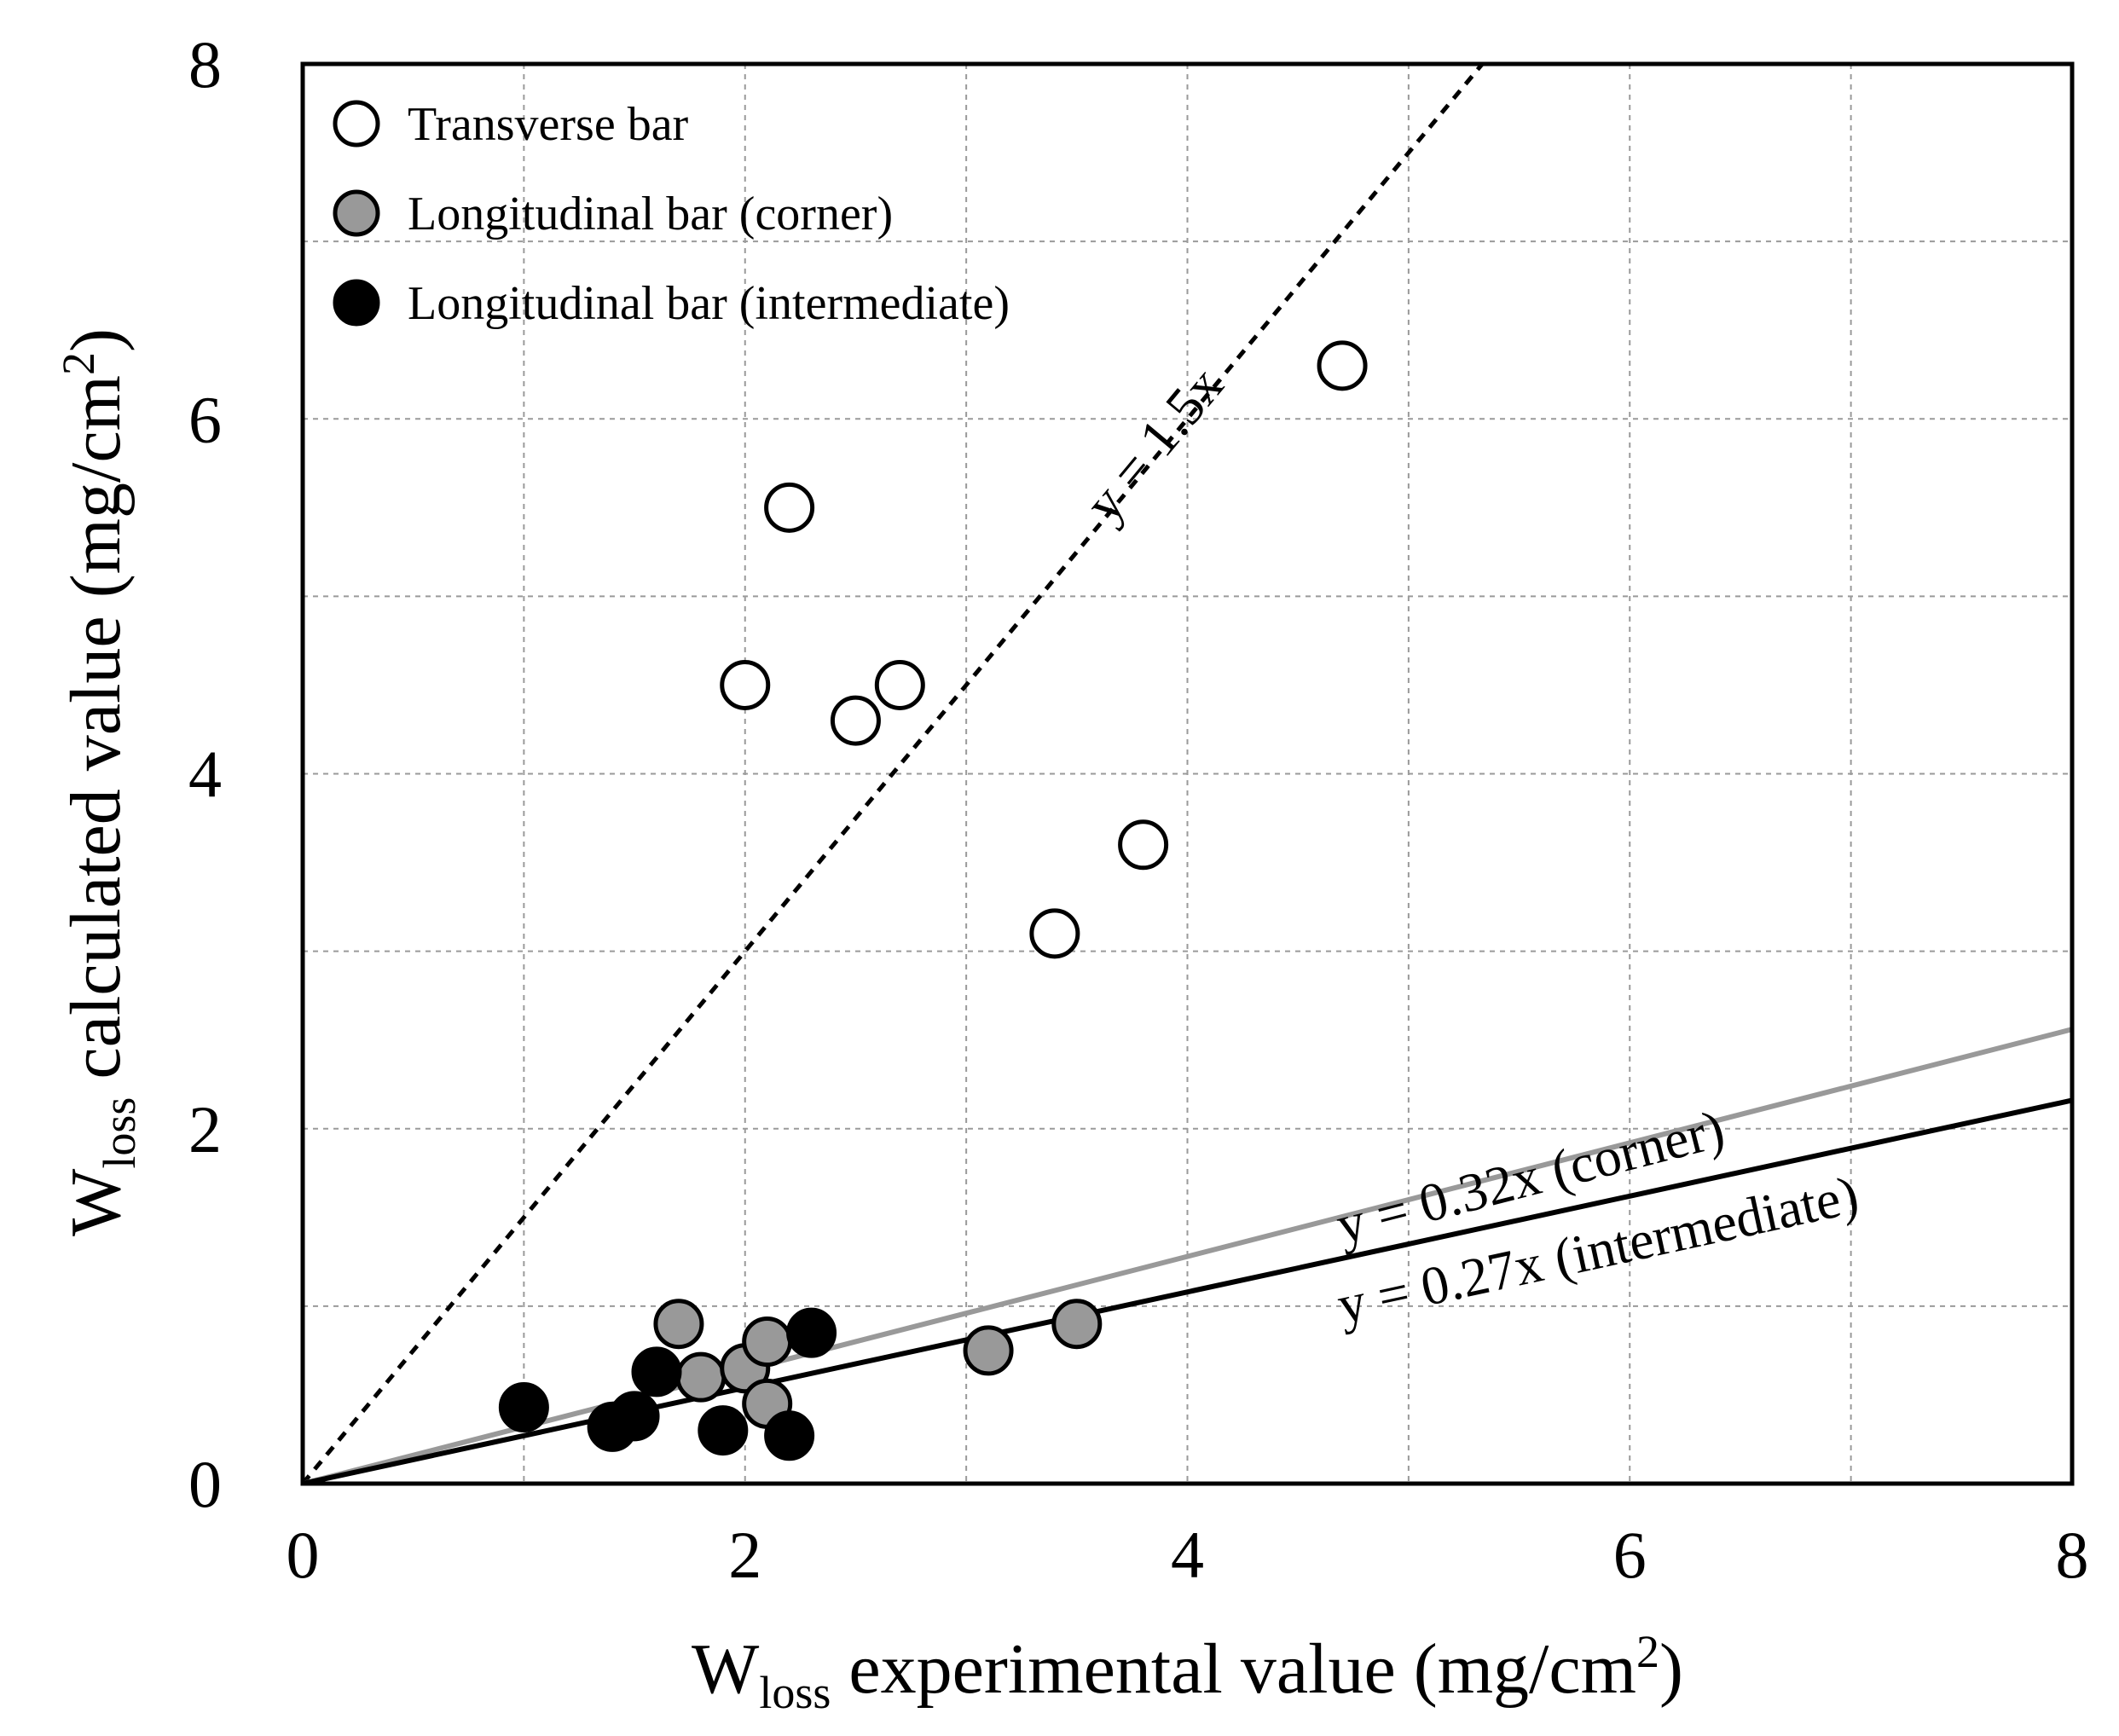 This screenshot has width=2119, height=1736. What do you see at coordinates (709, 303) in the screenshot?
I see `legend-label-2: Longitudinal bar (intermediate)` at bounding box center [709, 303].